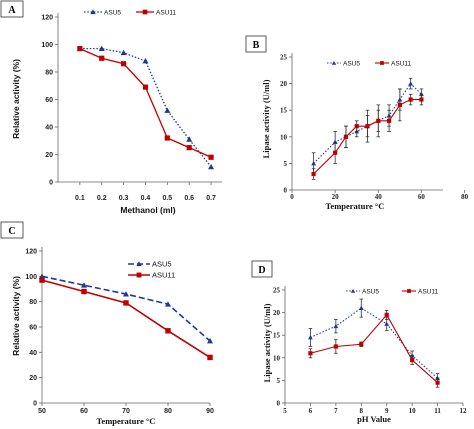 The height and width of the screenshot is (429, 474). What do you see at coordinates (465, 197) in the screenshot?
I see `b-x-tick-label: 80` at bounding box center [465, 197].